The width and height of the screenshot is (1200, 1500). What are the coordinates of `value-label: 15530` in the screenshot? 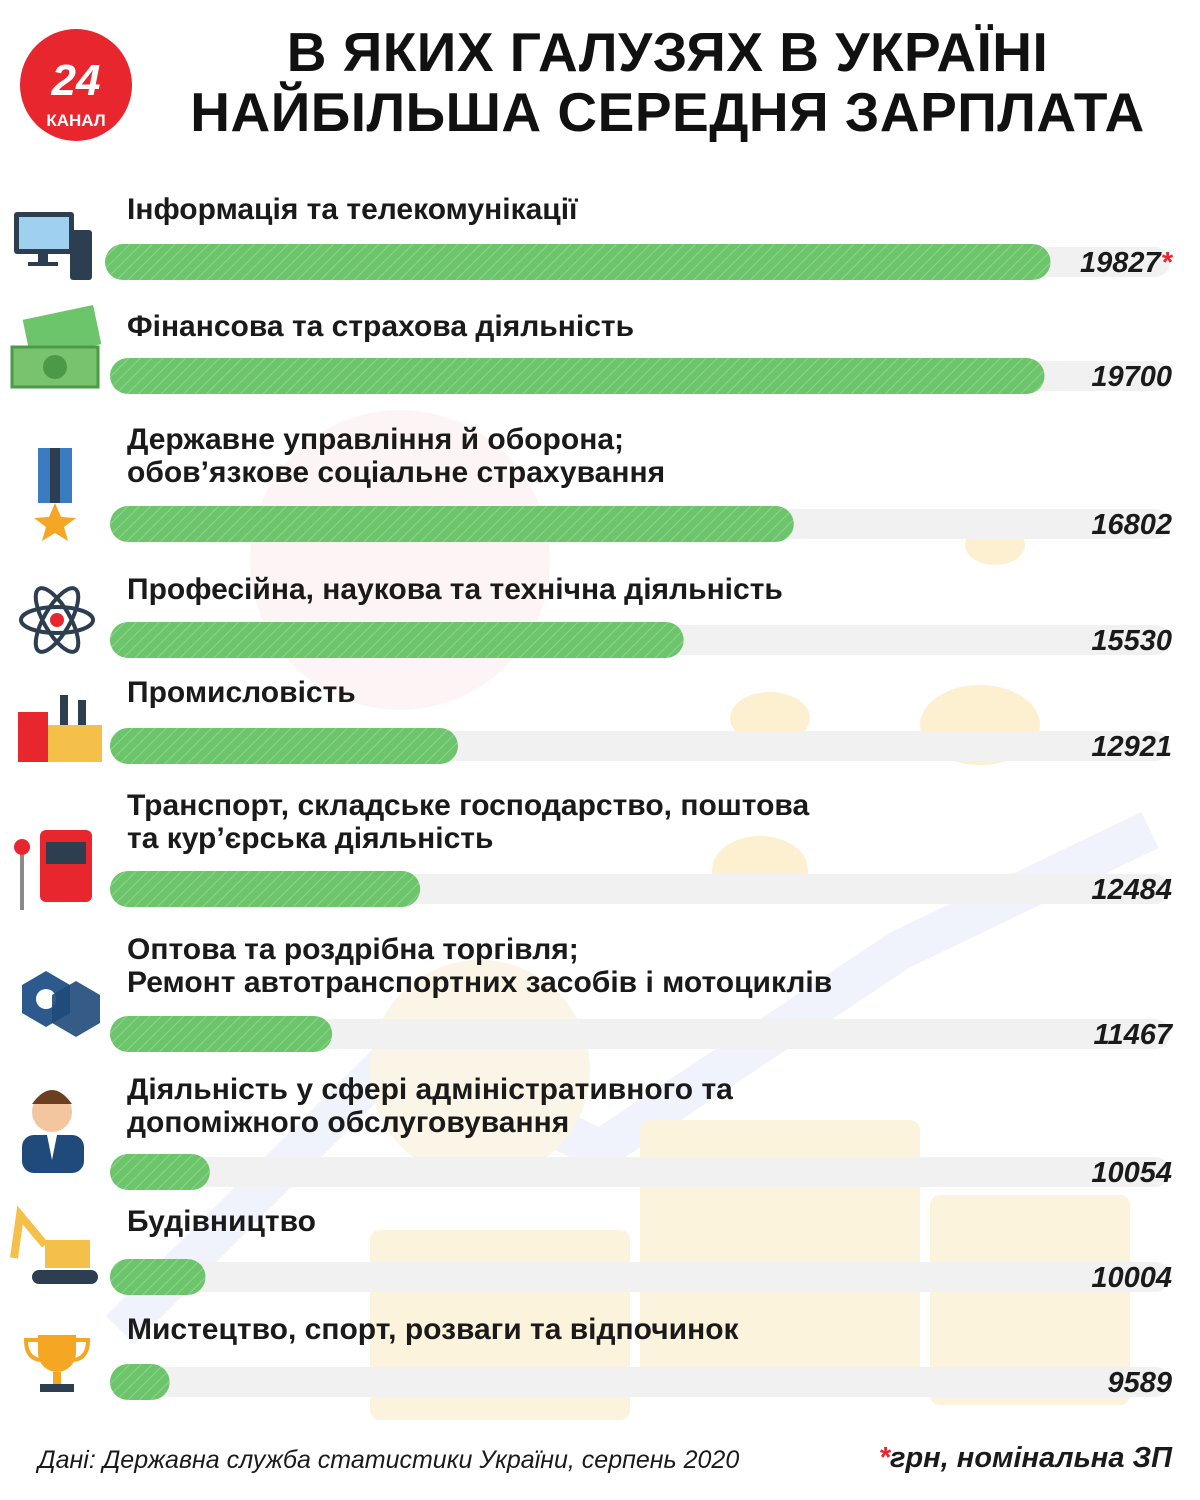 It's located at (1131, 641).